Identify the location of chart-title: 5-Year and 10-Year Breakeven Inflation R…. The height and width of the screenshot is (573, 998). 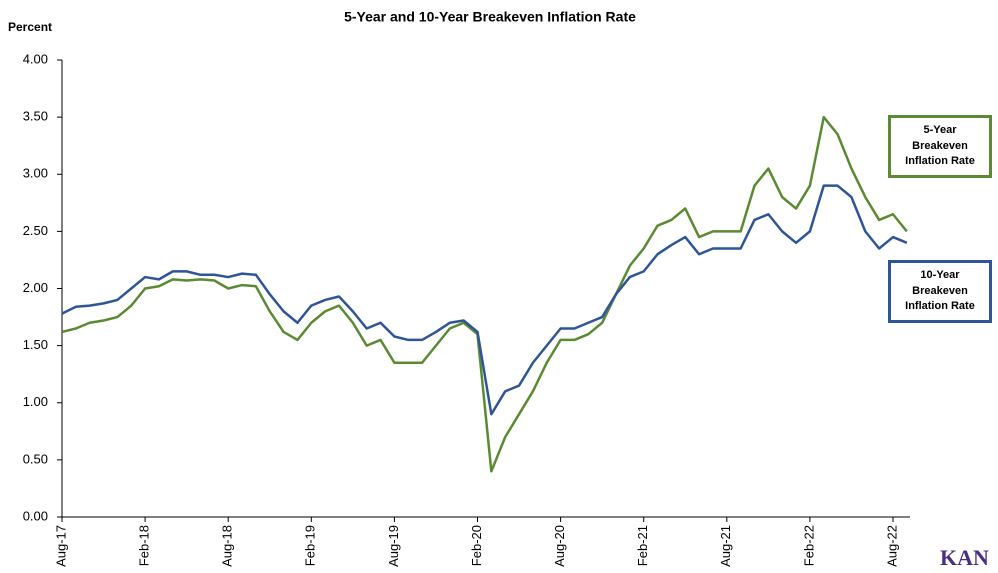
(490, 17).